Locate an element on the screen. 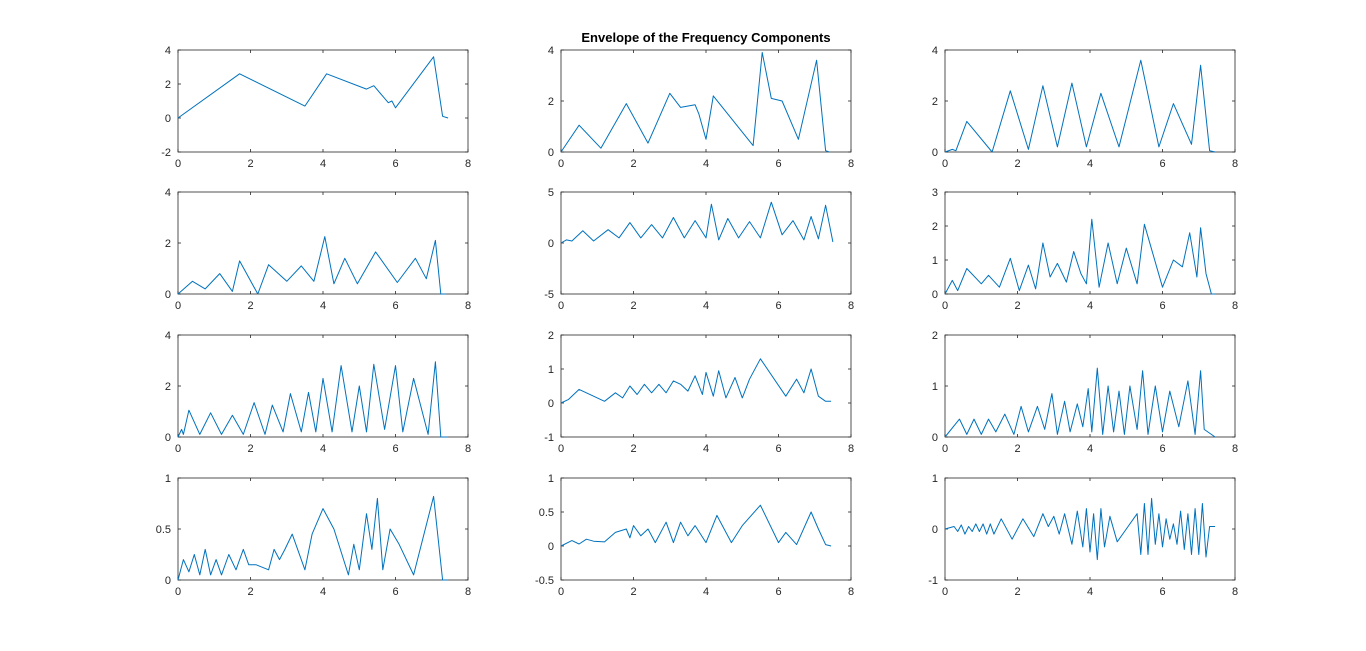  y-tick-label: -2 is located at coordinates (166, 153).